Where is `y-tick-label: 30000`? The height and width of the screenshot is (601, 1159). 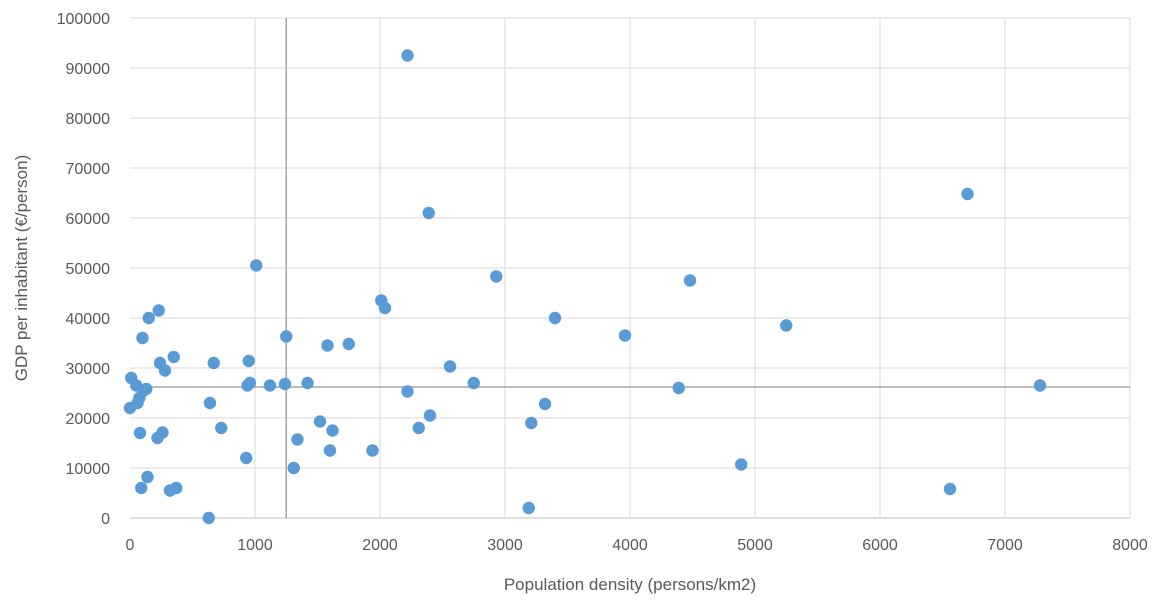
y-tick-label: 30000 is located at coordinates (88, 369).